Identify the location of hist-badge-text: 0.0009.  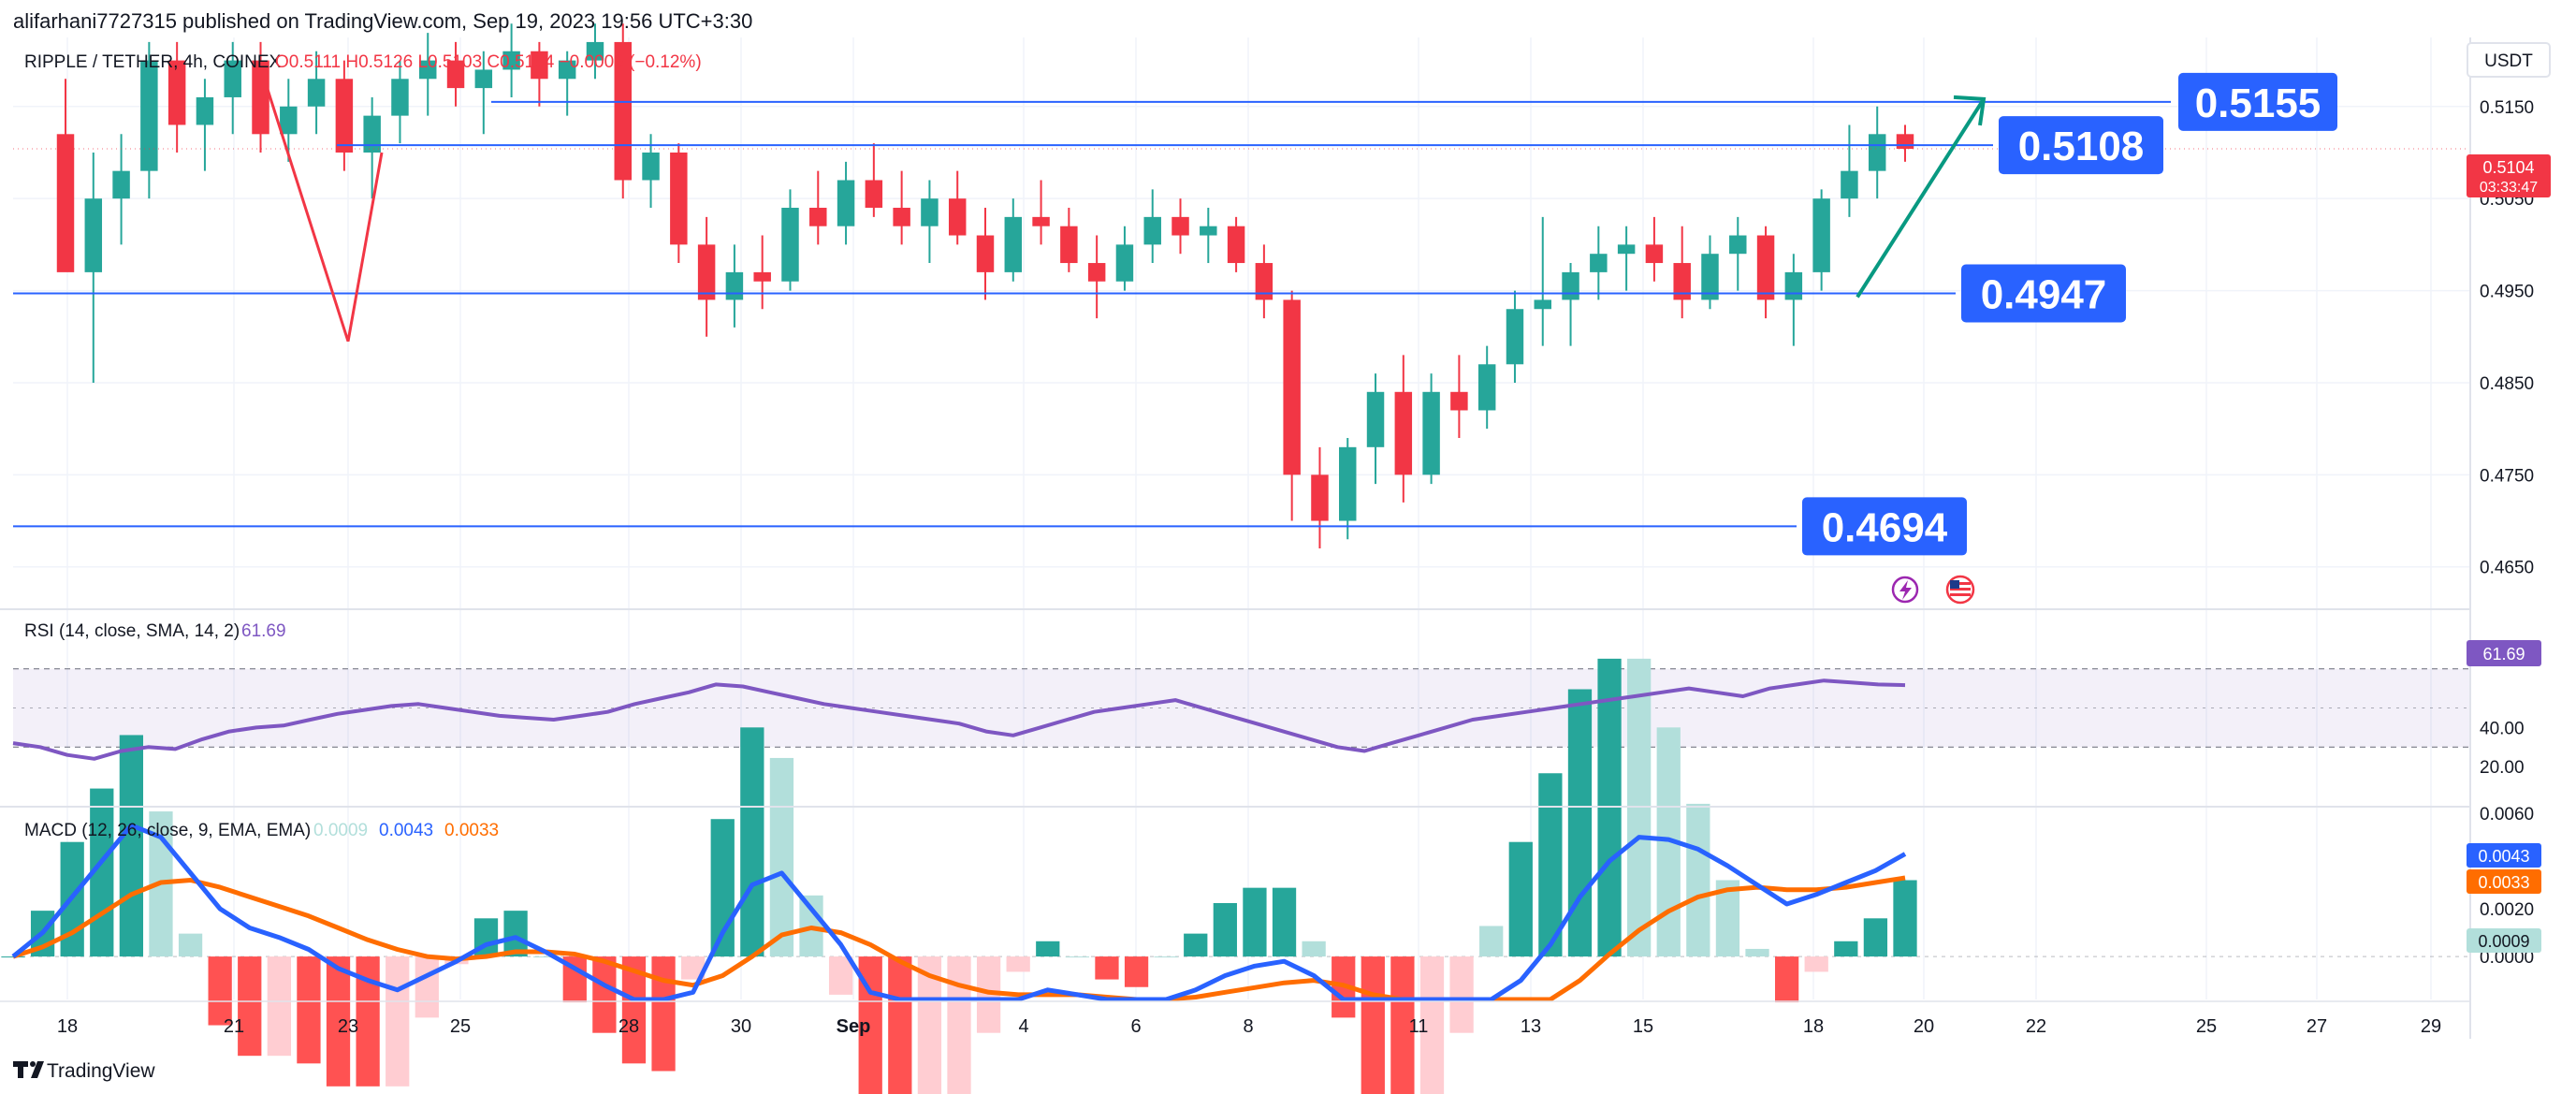
(2503, 941).